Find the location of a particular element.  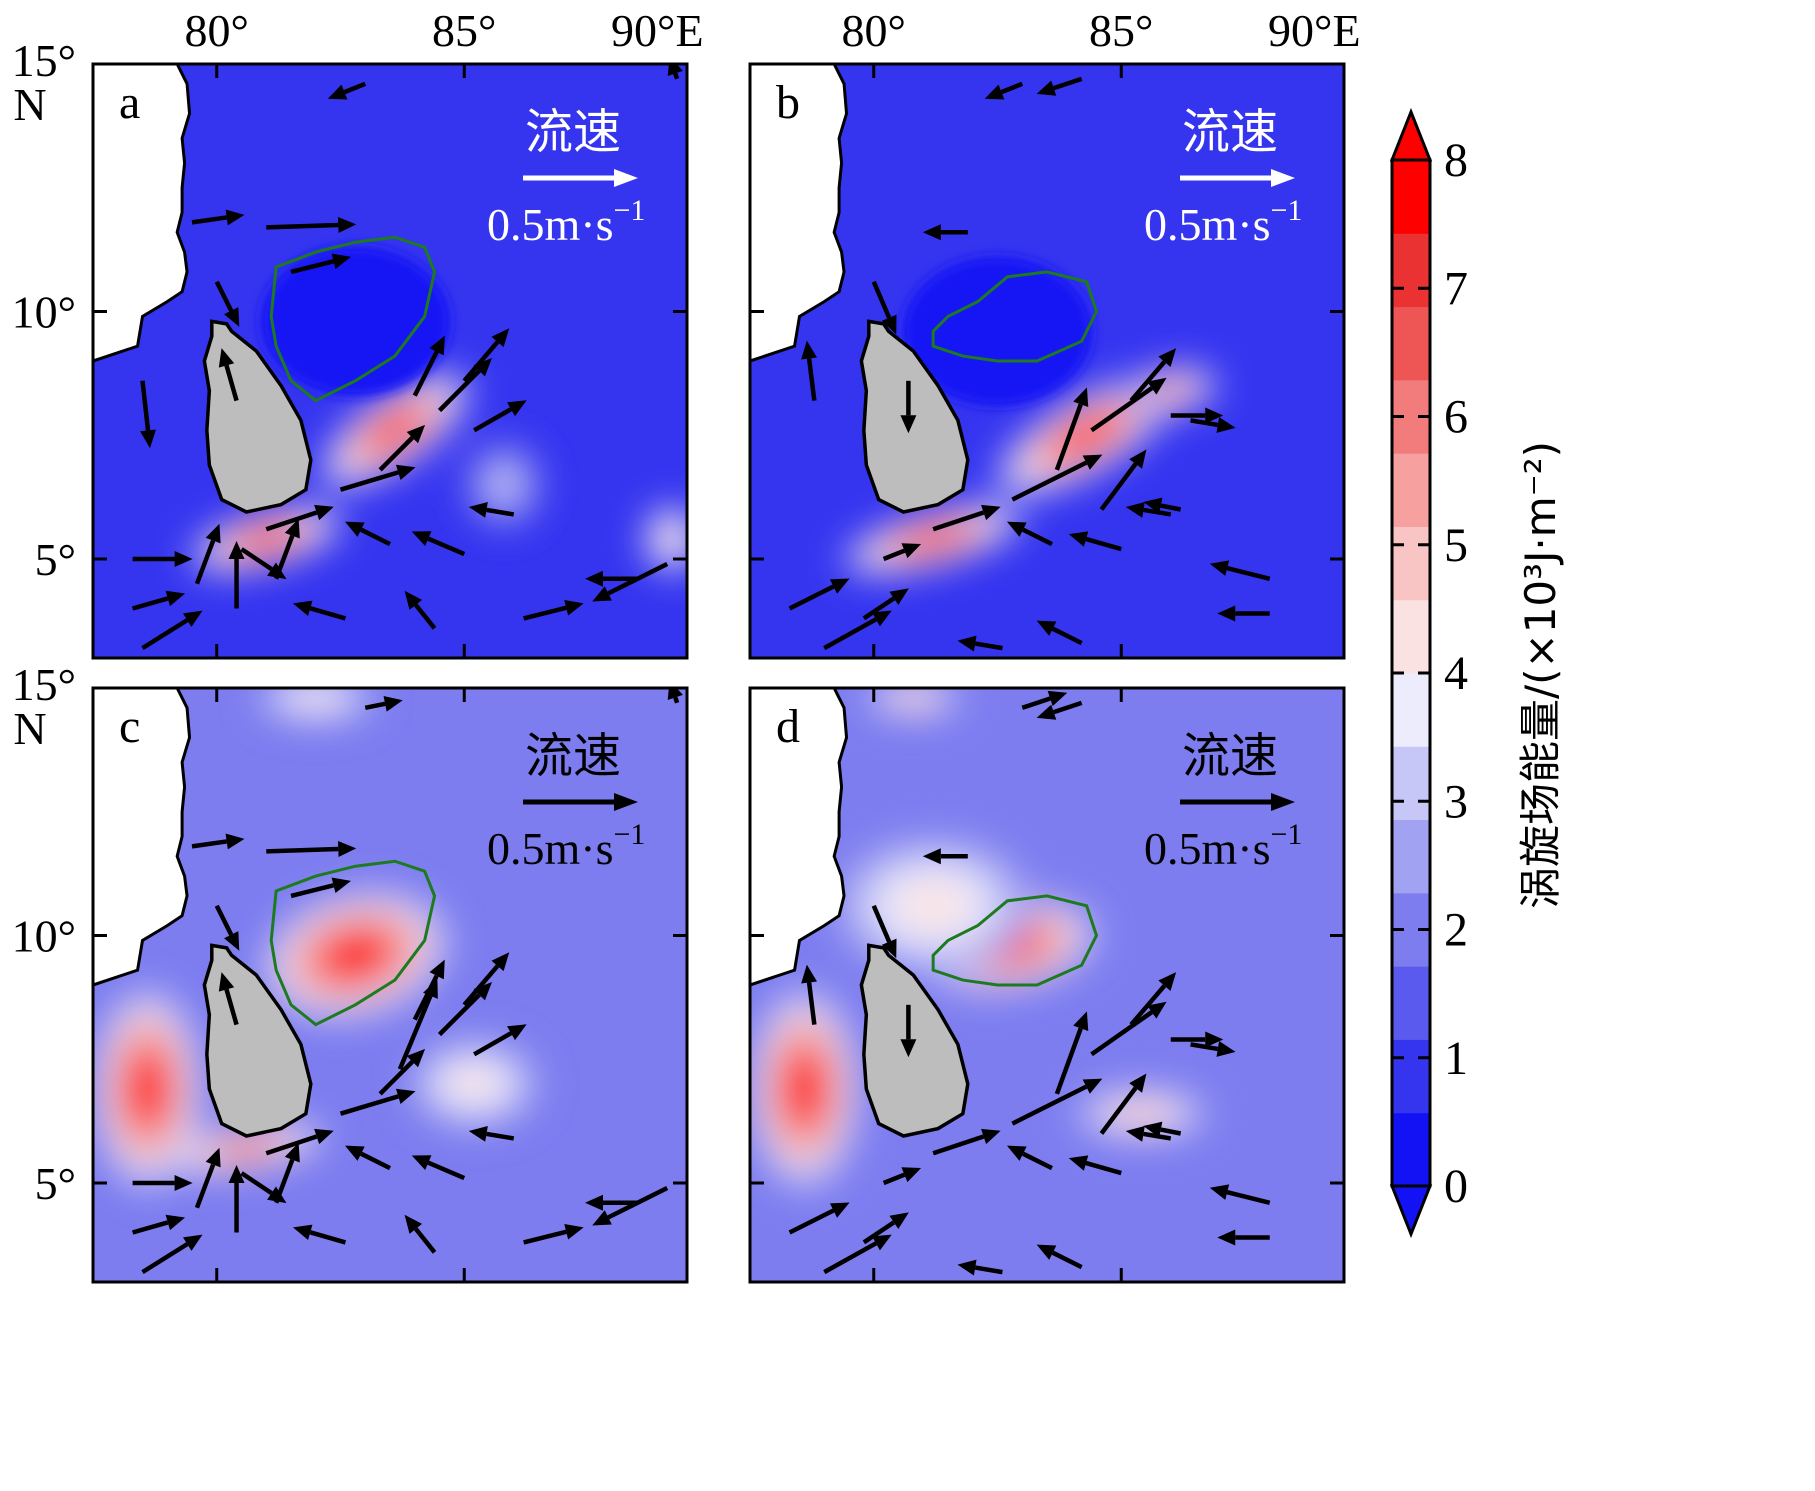

panel-letter: c is located at coordinates (129, 726).